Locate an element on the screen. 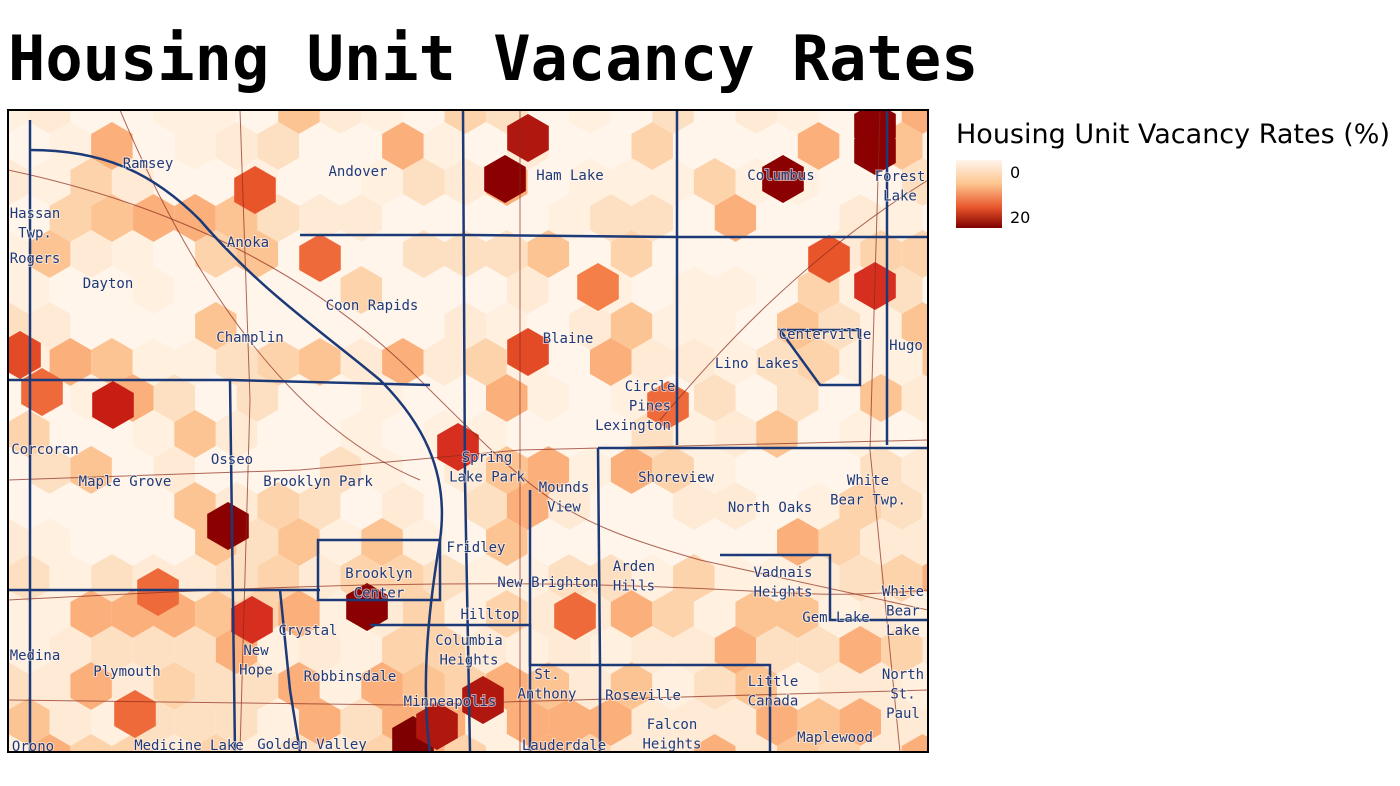 The image size is (1400, 786). place-label: New is located at coordinates (256, 651).